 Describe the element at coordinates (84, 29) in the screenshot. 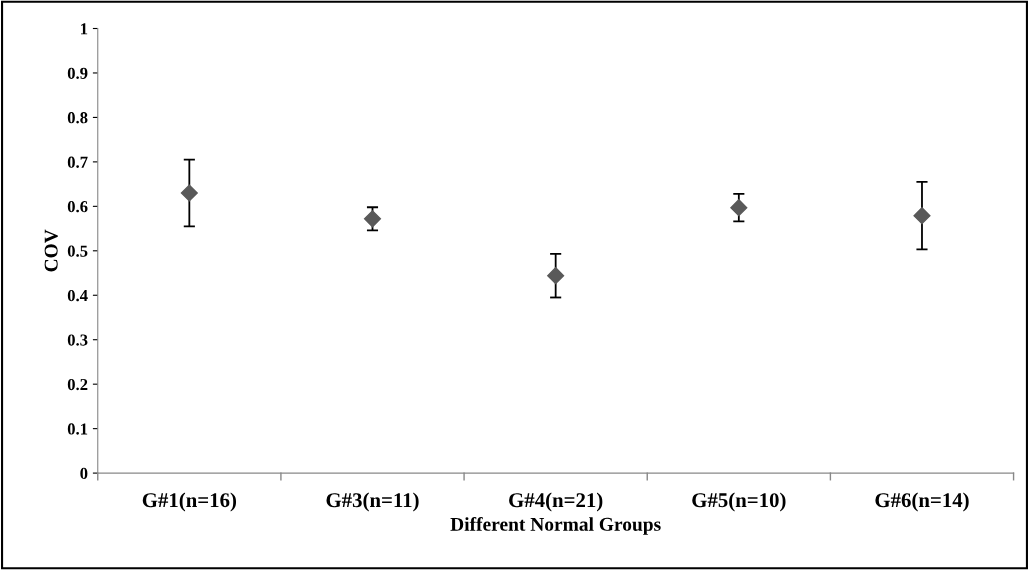

I see `y-tick-label: 1` at that location.